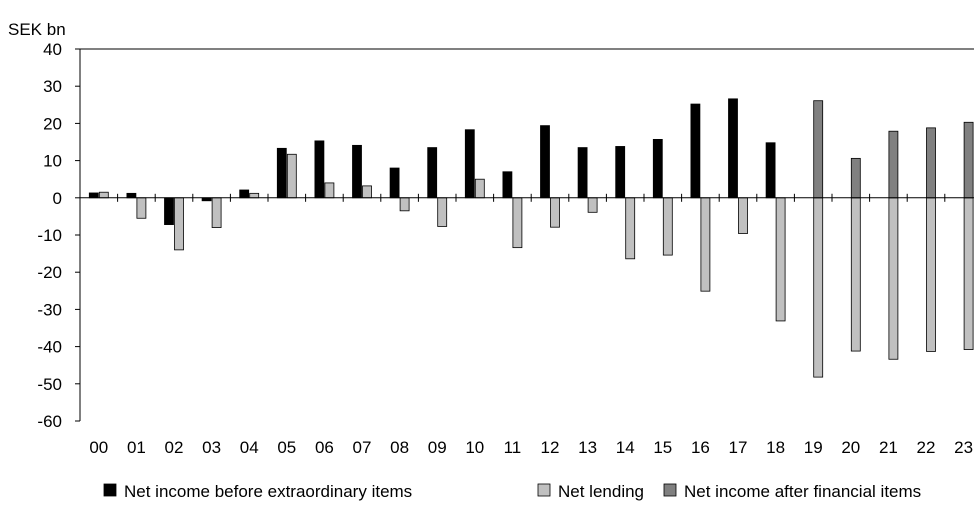  What do you see at coordinates (249, 447) in the screenshot?
I see `x-tick-label: 04` at bounding box center [249, 447].